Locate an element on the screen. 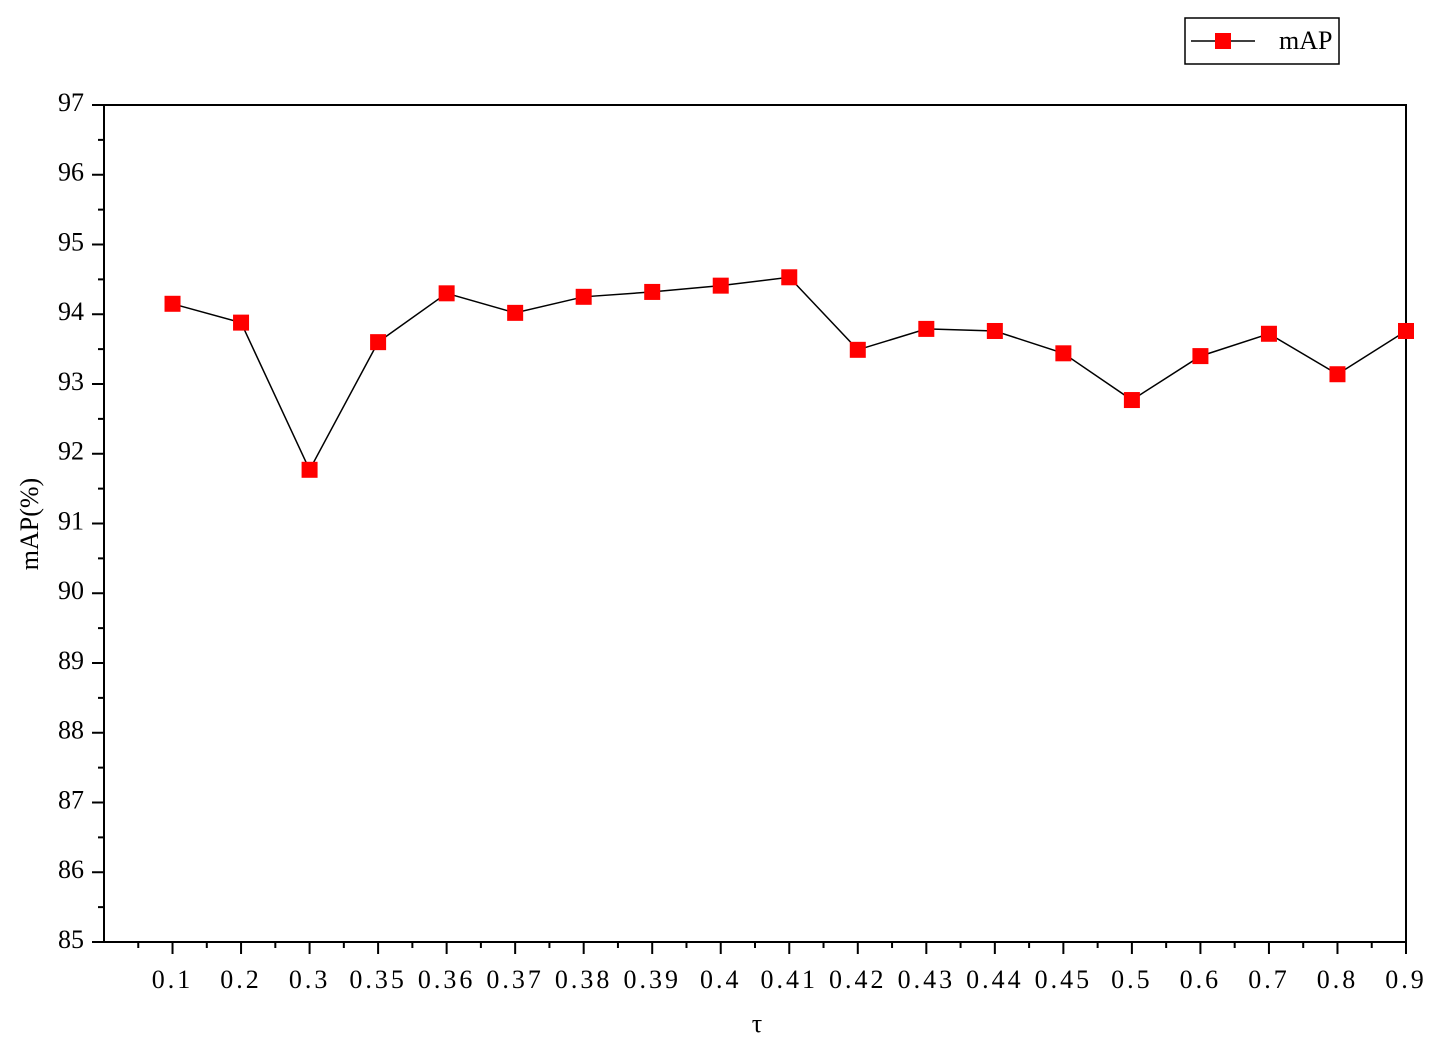 This screenshot has height=1056, width=1444. x-tick-label: 0.4 is located at coordinates (721, 979).